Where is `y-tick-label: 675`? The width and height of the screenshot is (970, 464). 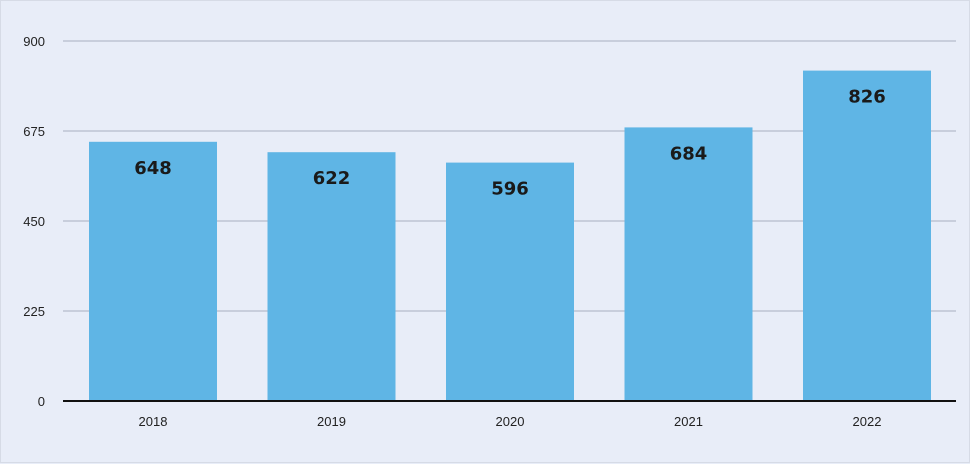
y-tick-label: 675 is located at coordinates (34, 131).